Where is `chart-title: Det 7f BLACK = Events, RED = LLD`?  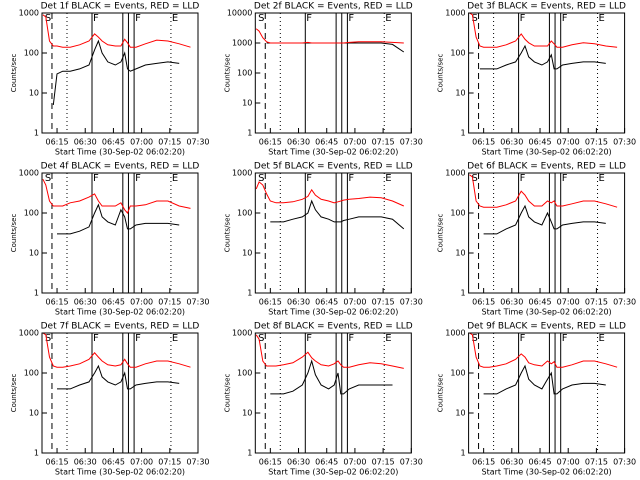 chart-title: Det 7f BLACK = Events, RED = LLD is located at coordinates (120, 327).